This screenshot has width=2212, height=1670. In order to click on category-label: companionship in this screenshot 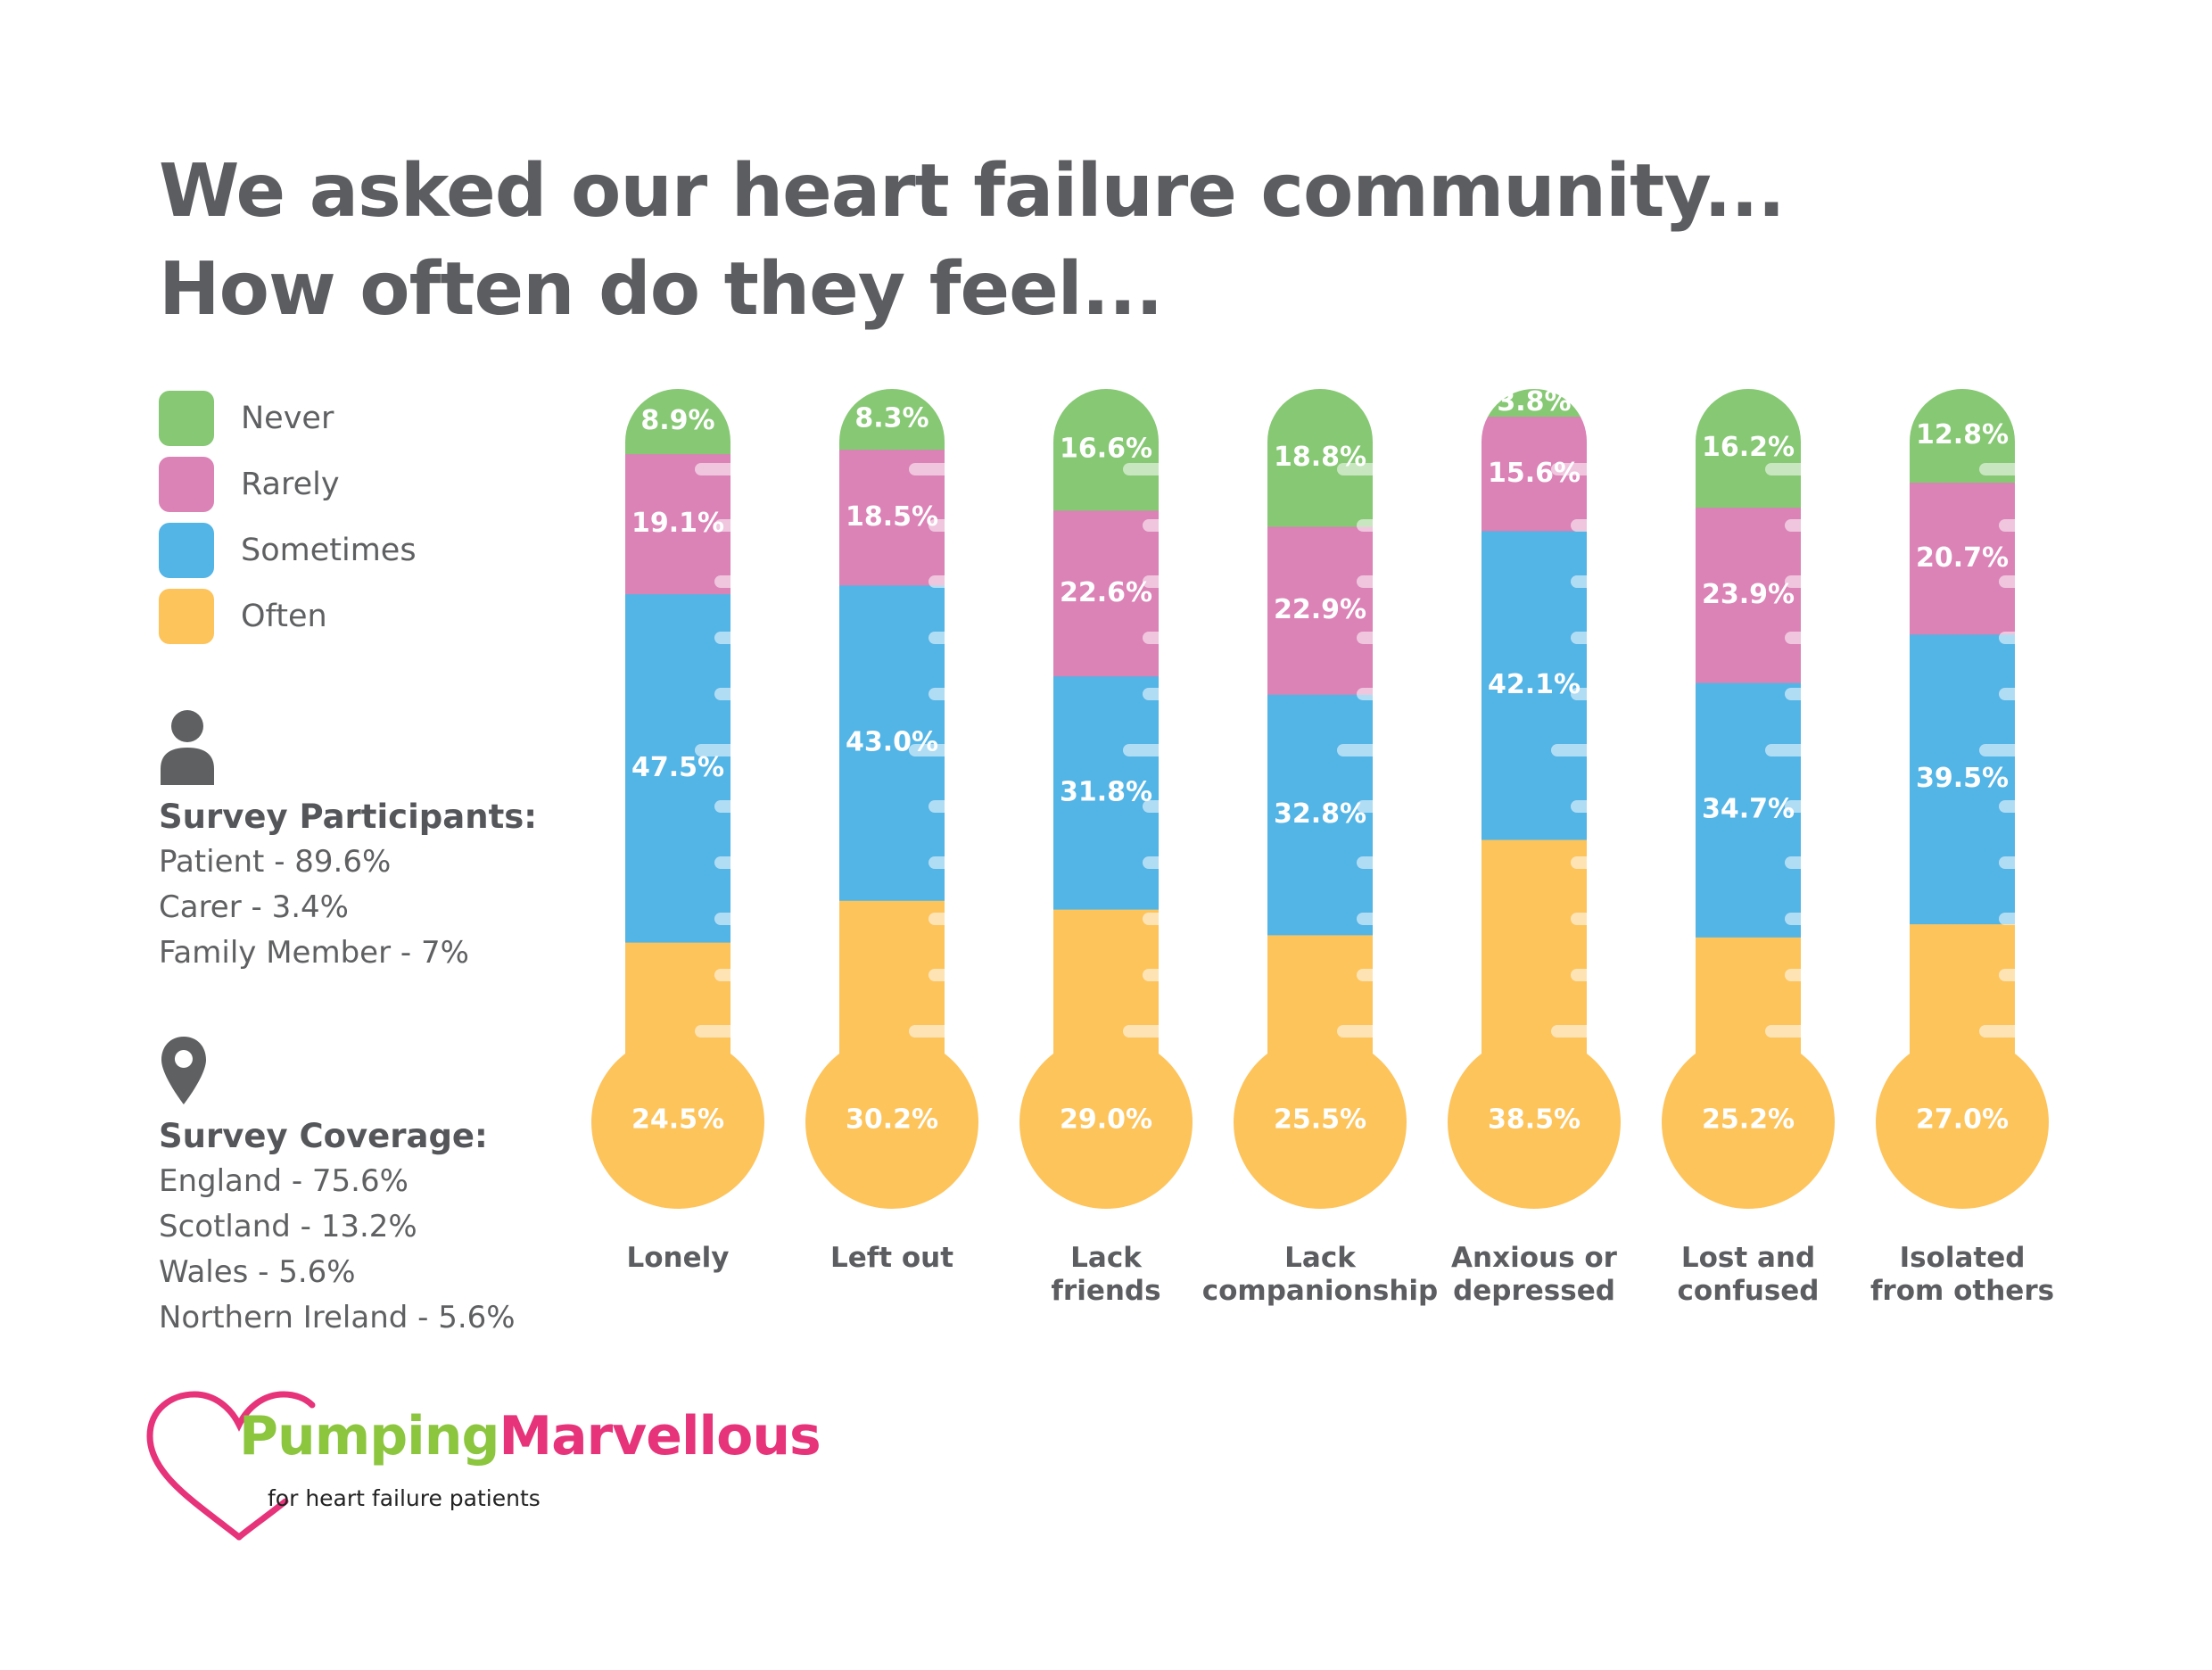, I will do `click(1320, 1291)`.